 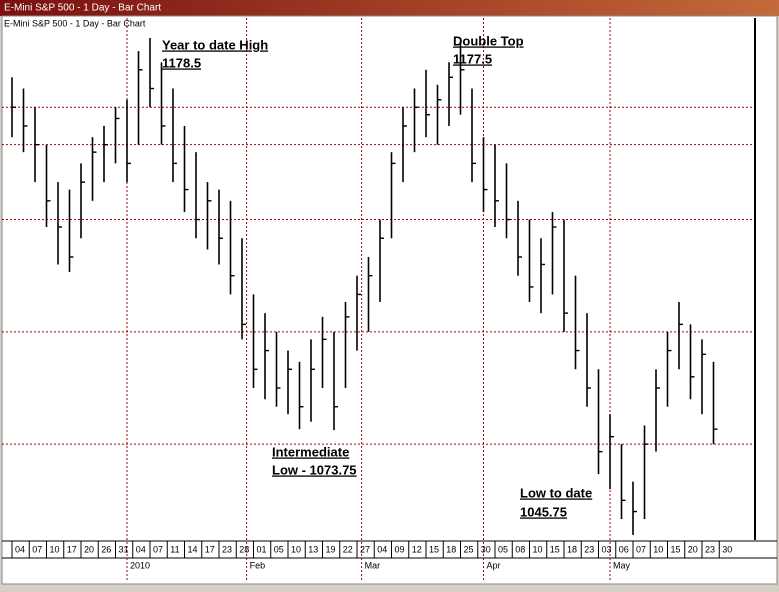 I want to click on annotation-title: Low to date, so click(x=556, y=492).